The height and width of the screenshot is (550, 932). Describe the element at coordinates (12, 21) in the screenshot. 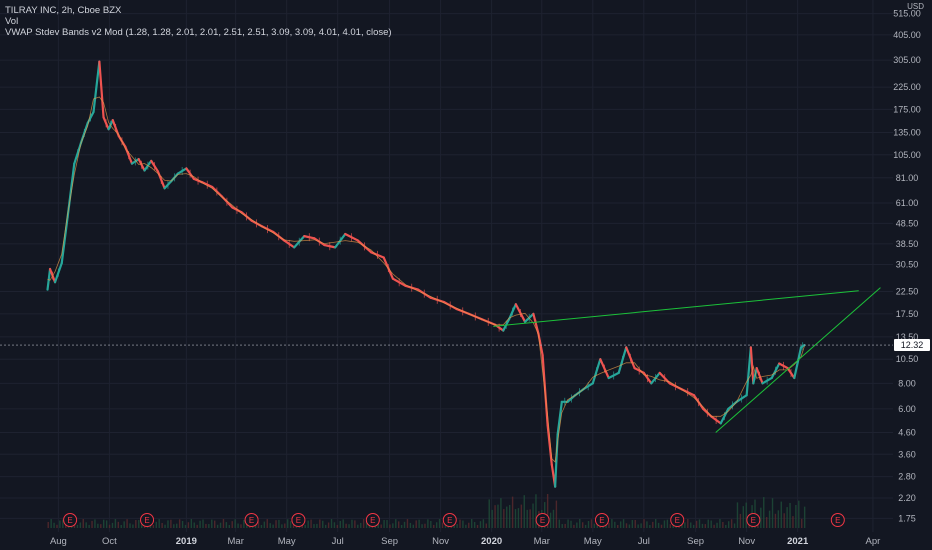

I see `volume-legend: Vol` at that location.